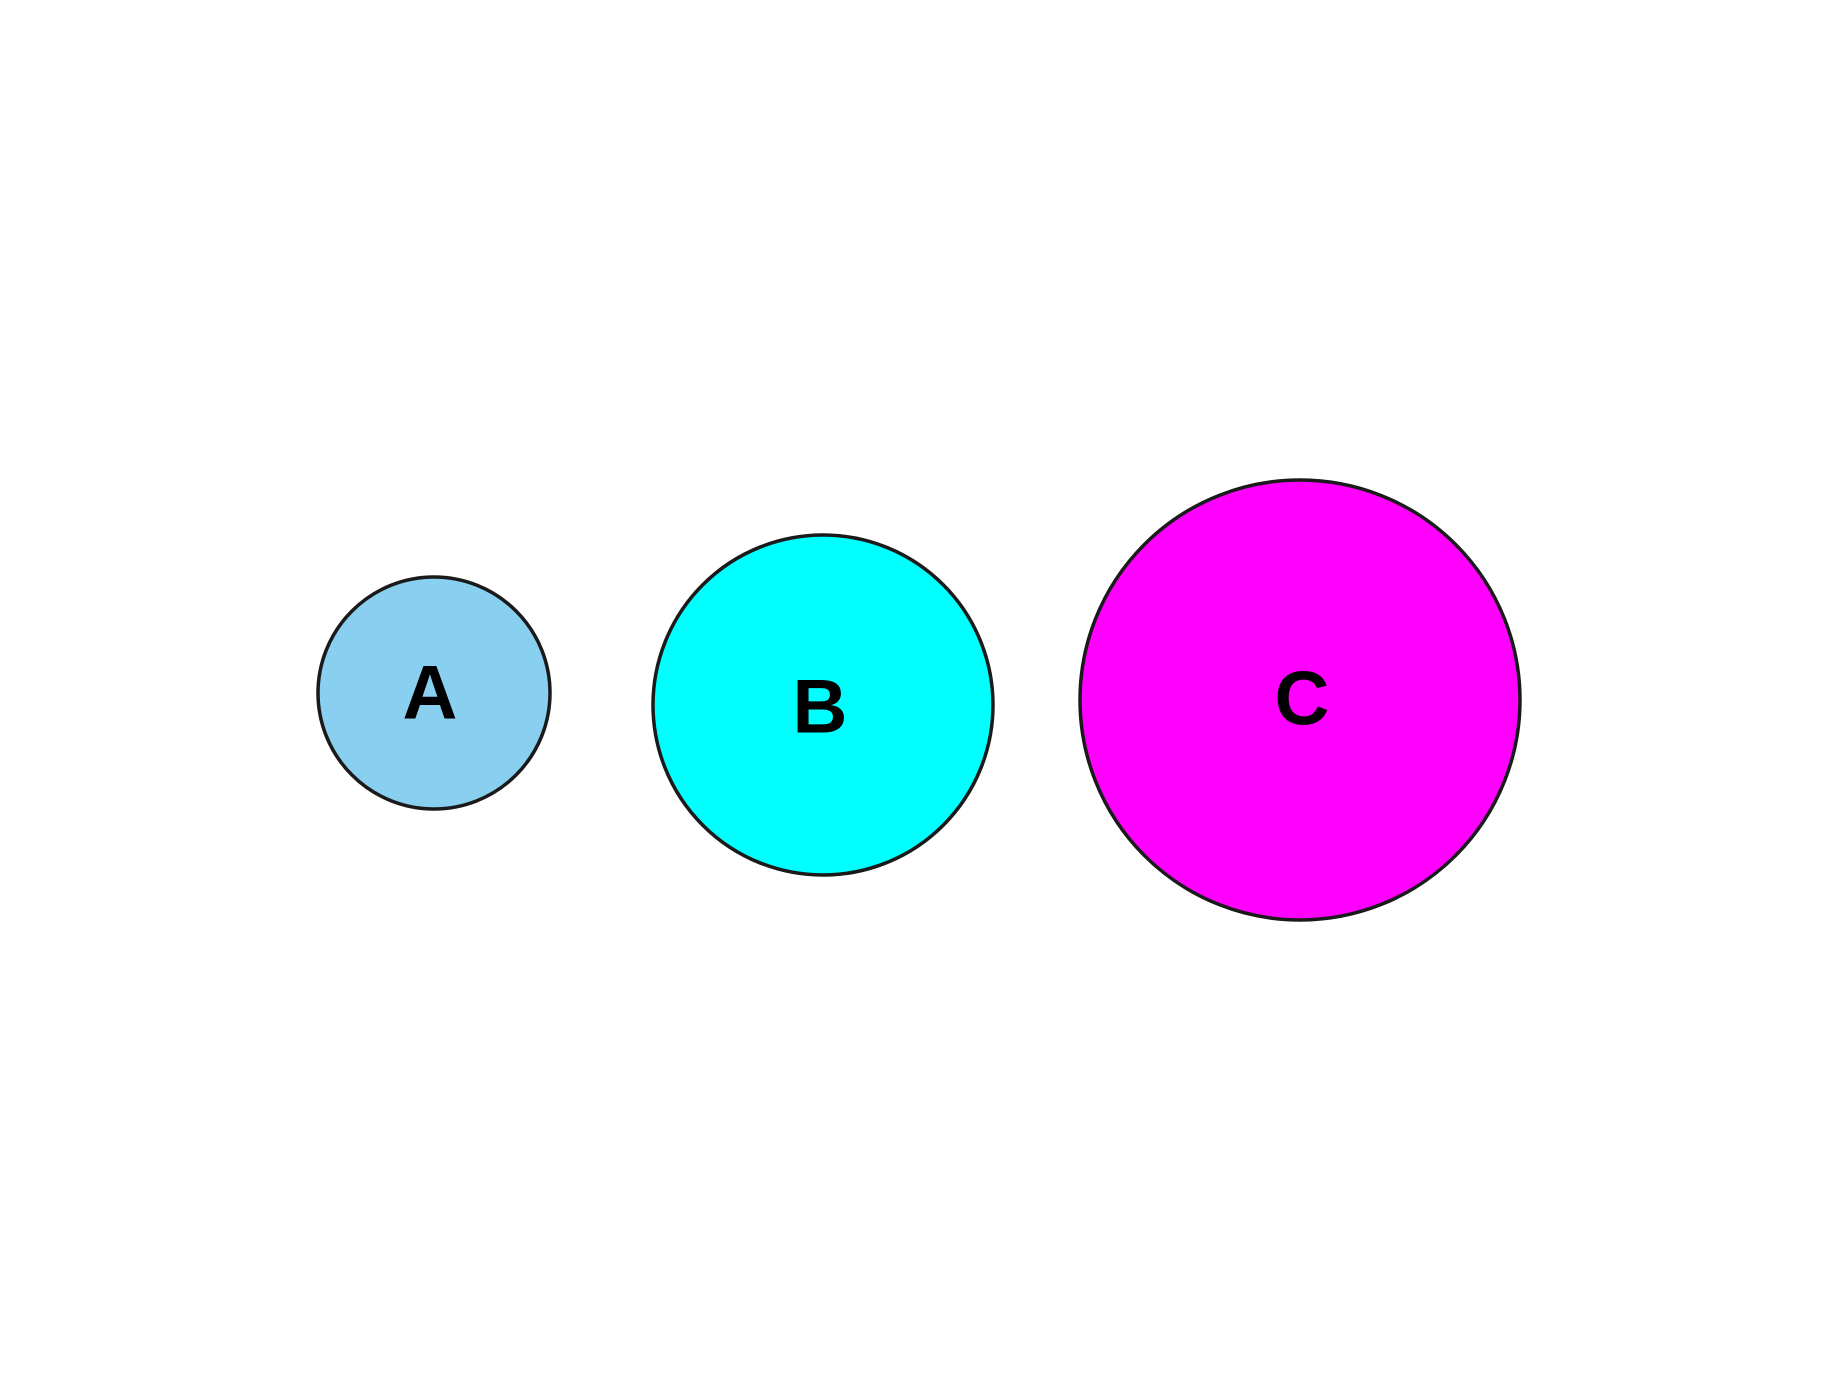 The height and width of the screenshot is (1384, 1824). Describe the element at coordinates (820, 707) in the screenshot. I see `circle-b-label: B` at that location.